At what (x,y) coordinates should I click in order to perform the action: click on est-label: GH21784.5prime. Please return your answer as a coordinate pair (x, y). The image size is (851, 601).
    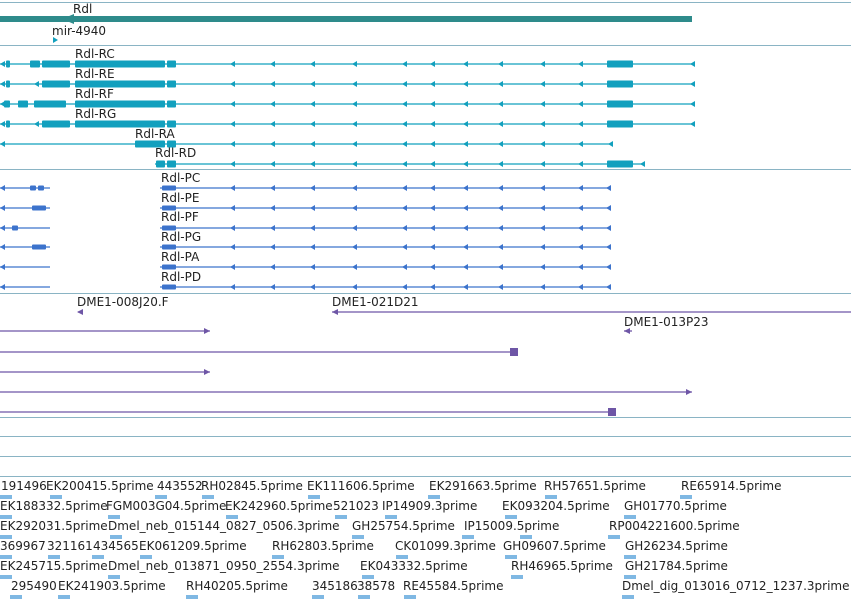
    Looking at the image, I should click on (676, 566).